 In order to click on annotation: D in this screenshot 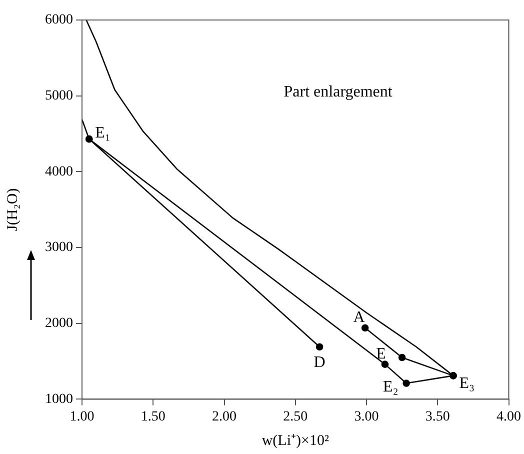, I will do `click(320, 363)`.